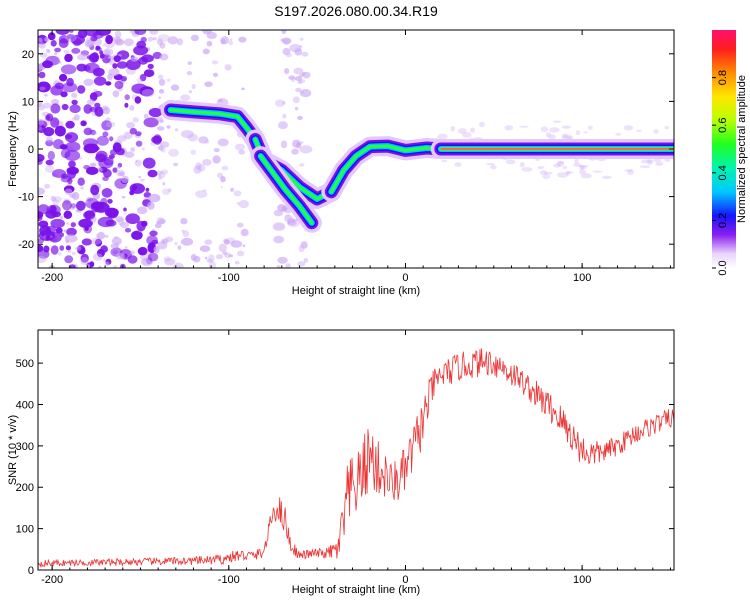 This screenshot has height=600, width=750. I want to click on snr-xlabel: Height of straight line (km), so click(356, 590).